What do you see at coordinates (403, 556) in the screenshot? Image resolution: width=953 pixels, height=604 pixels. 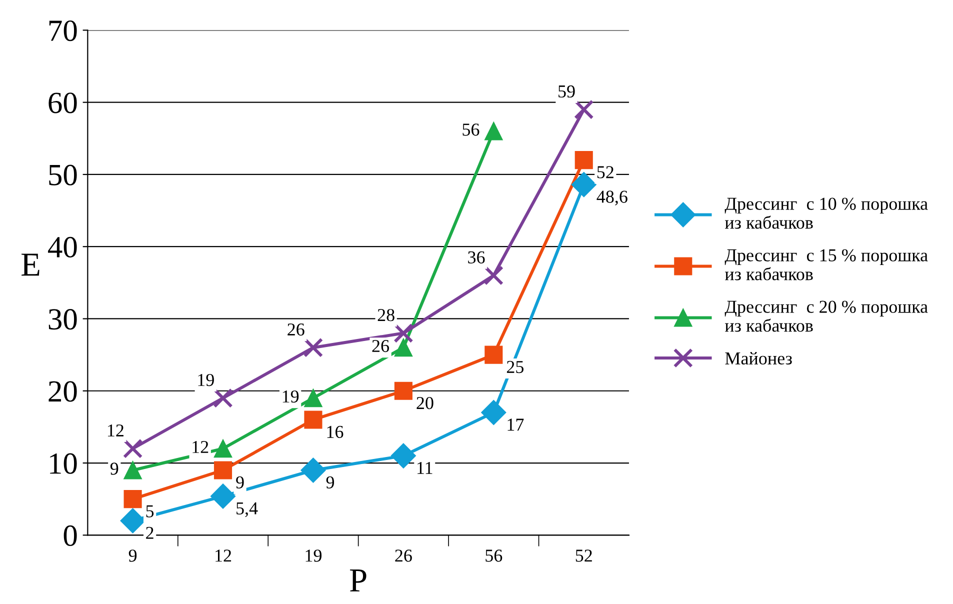 I see `x-tick-label: 26` at bounding box center [403, 556].